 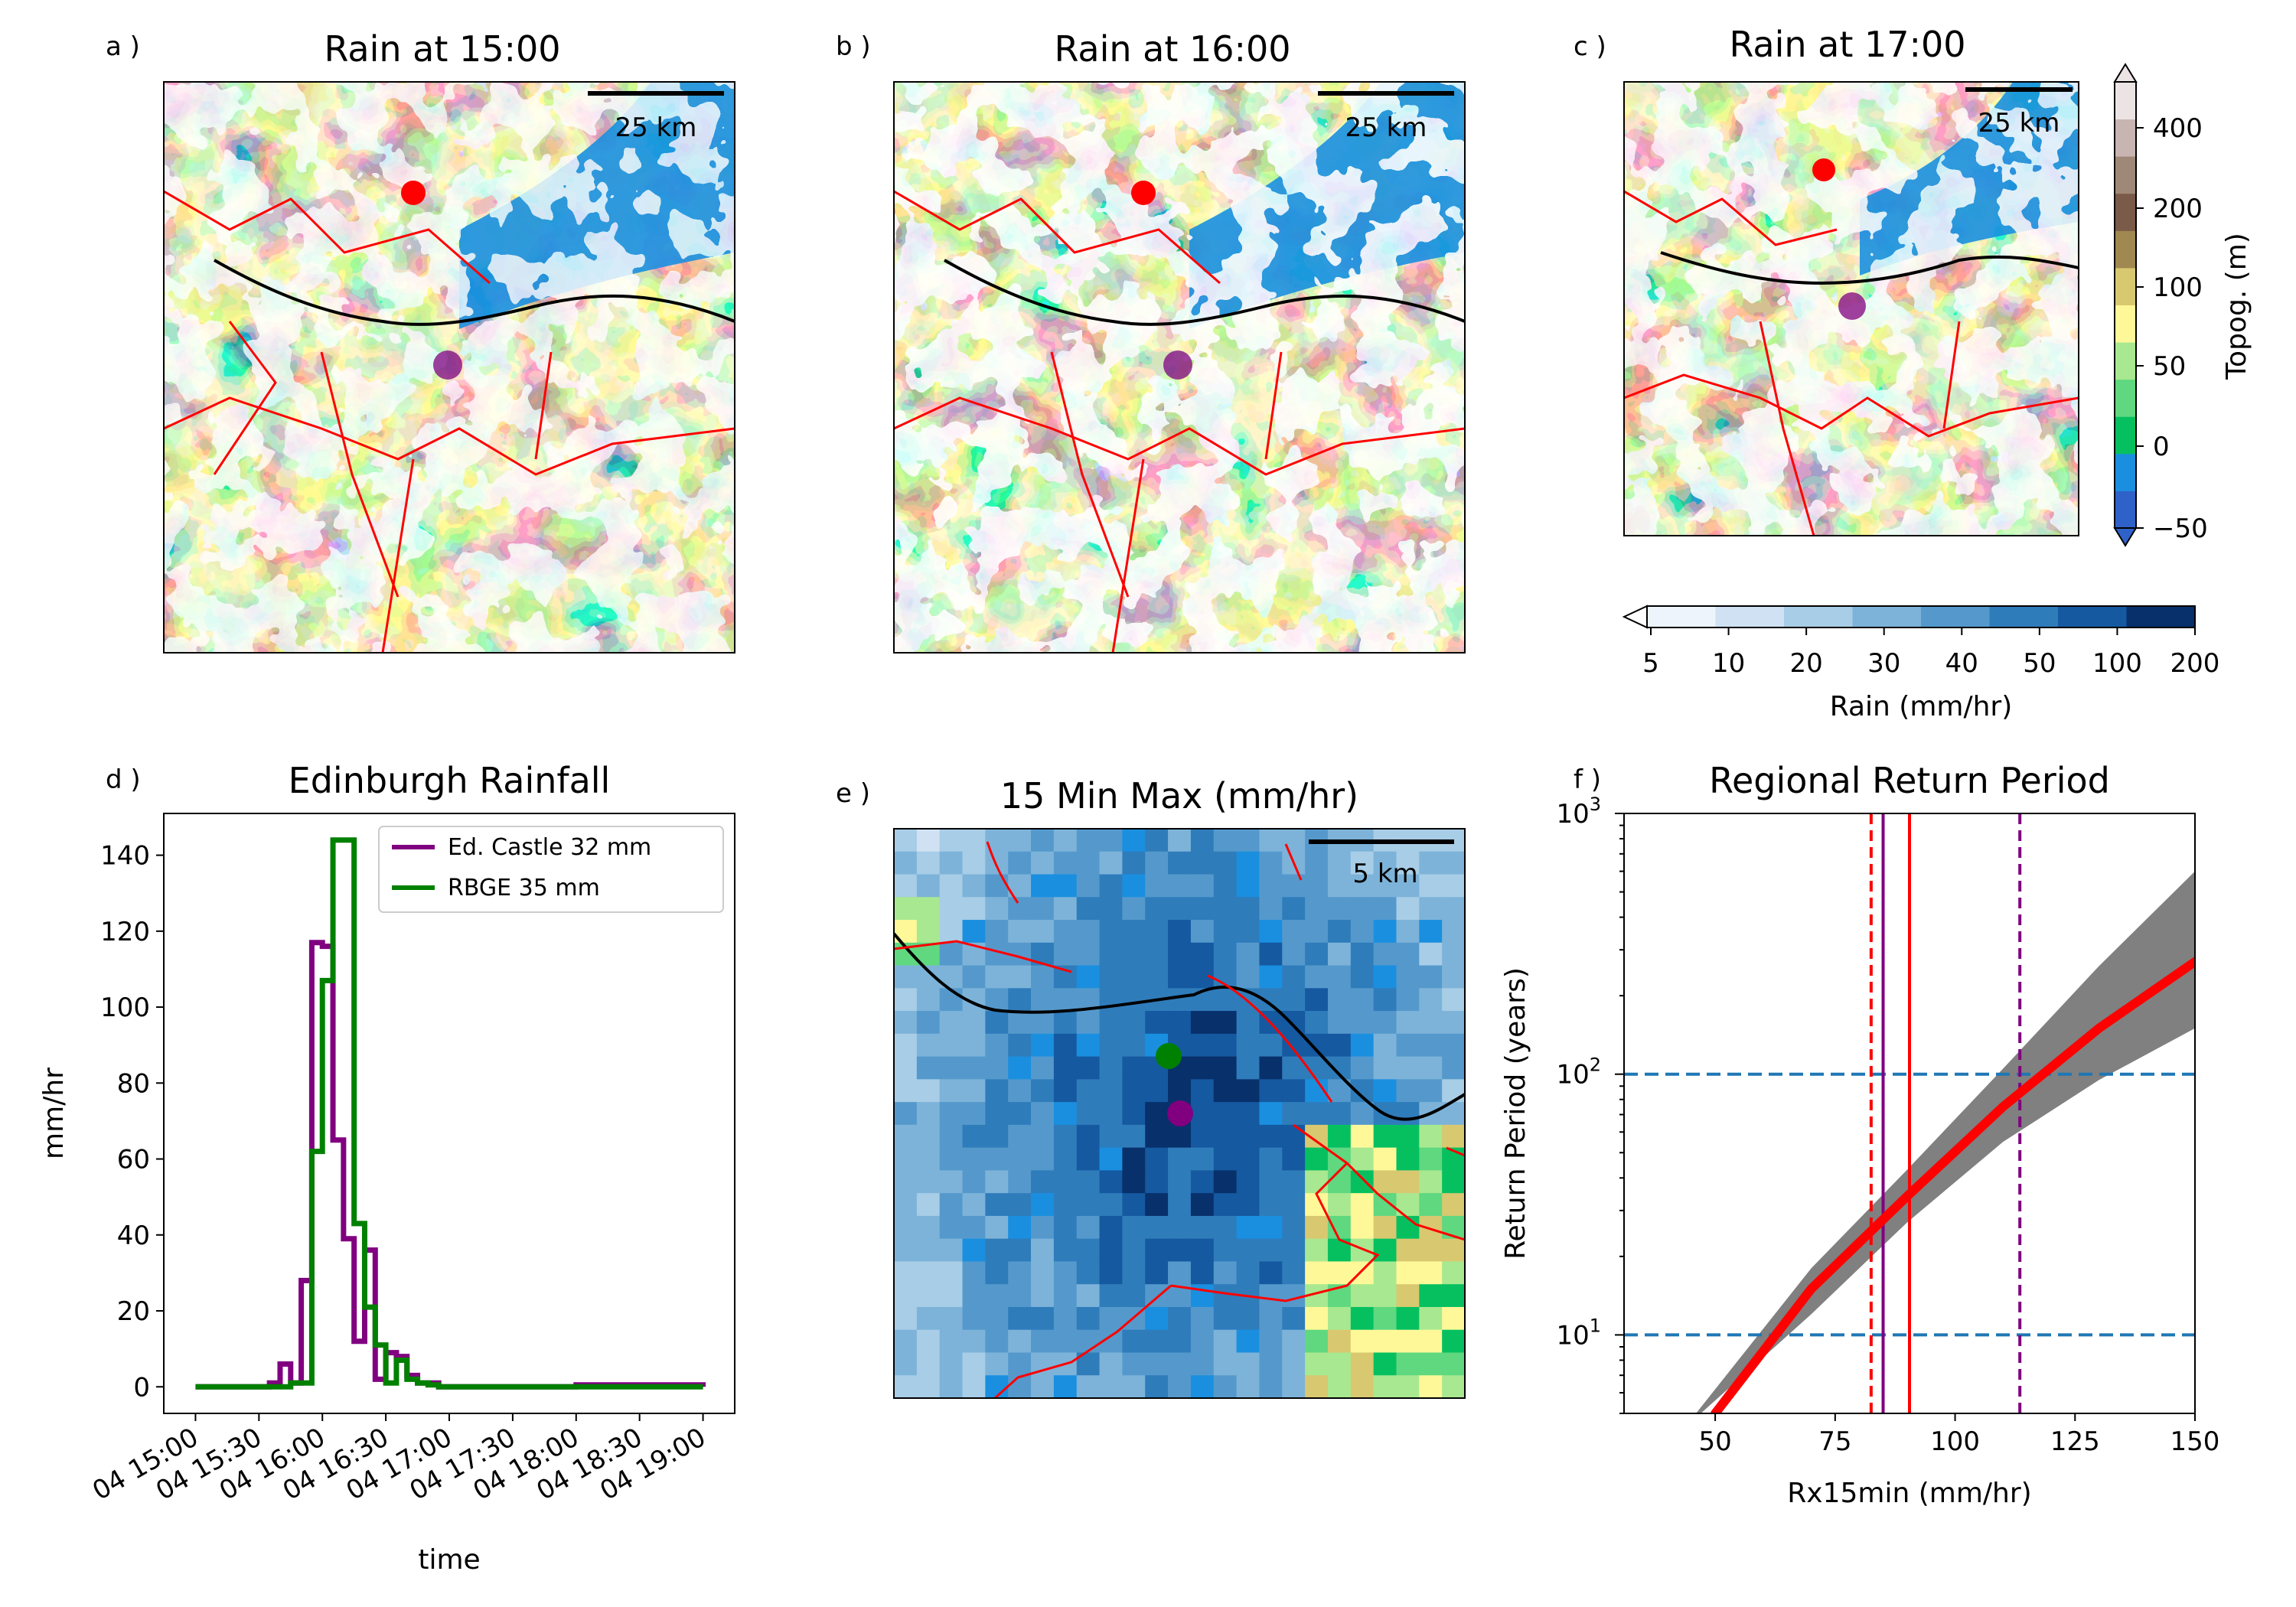 What do you see at coordinates (1635, 617) in the screenshot?
I see `rain-colorbar-extend-left` at bounding box center [1635, 617].